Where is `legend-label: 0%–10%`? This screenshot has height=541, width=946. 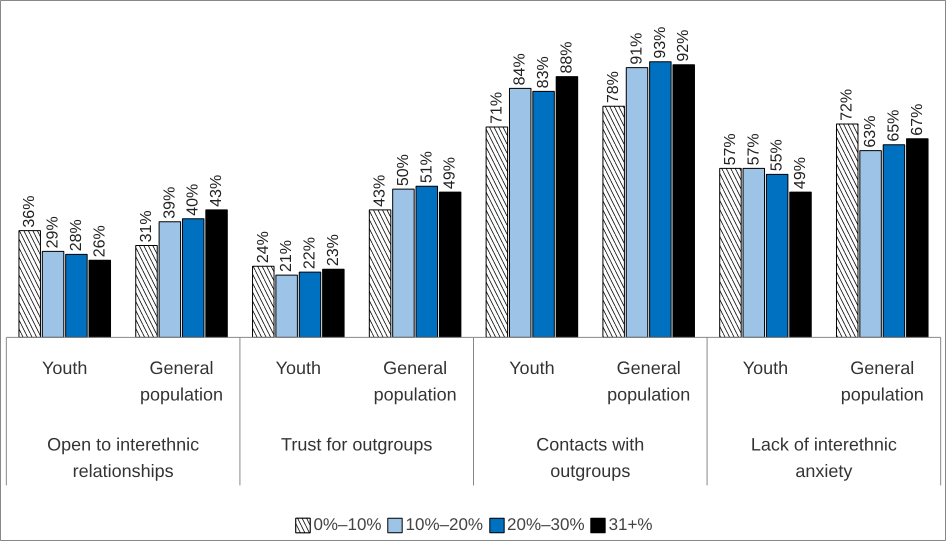 legend-label: 0%–10% is located at coordinates (347, 525).